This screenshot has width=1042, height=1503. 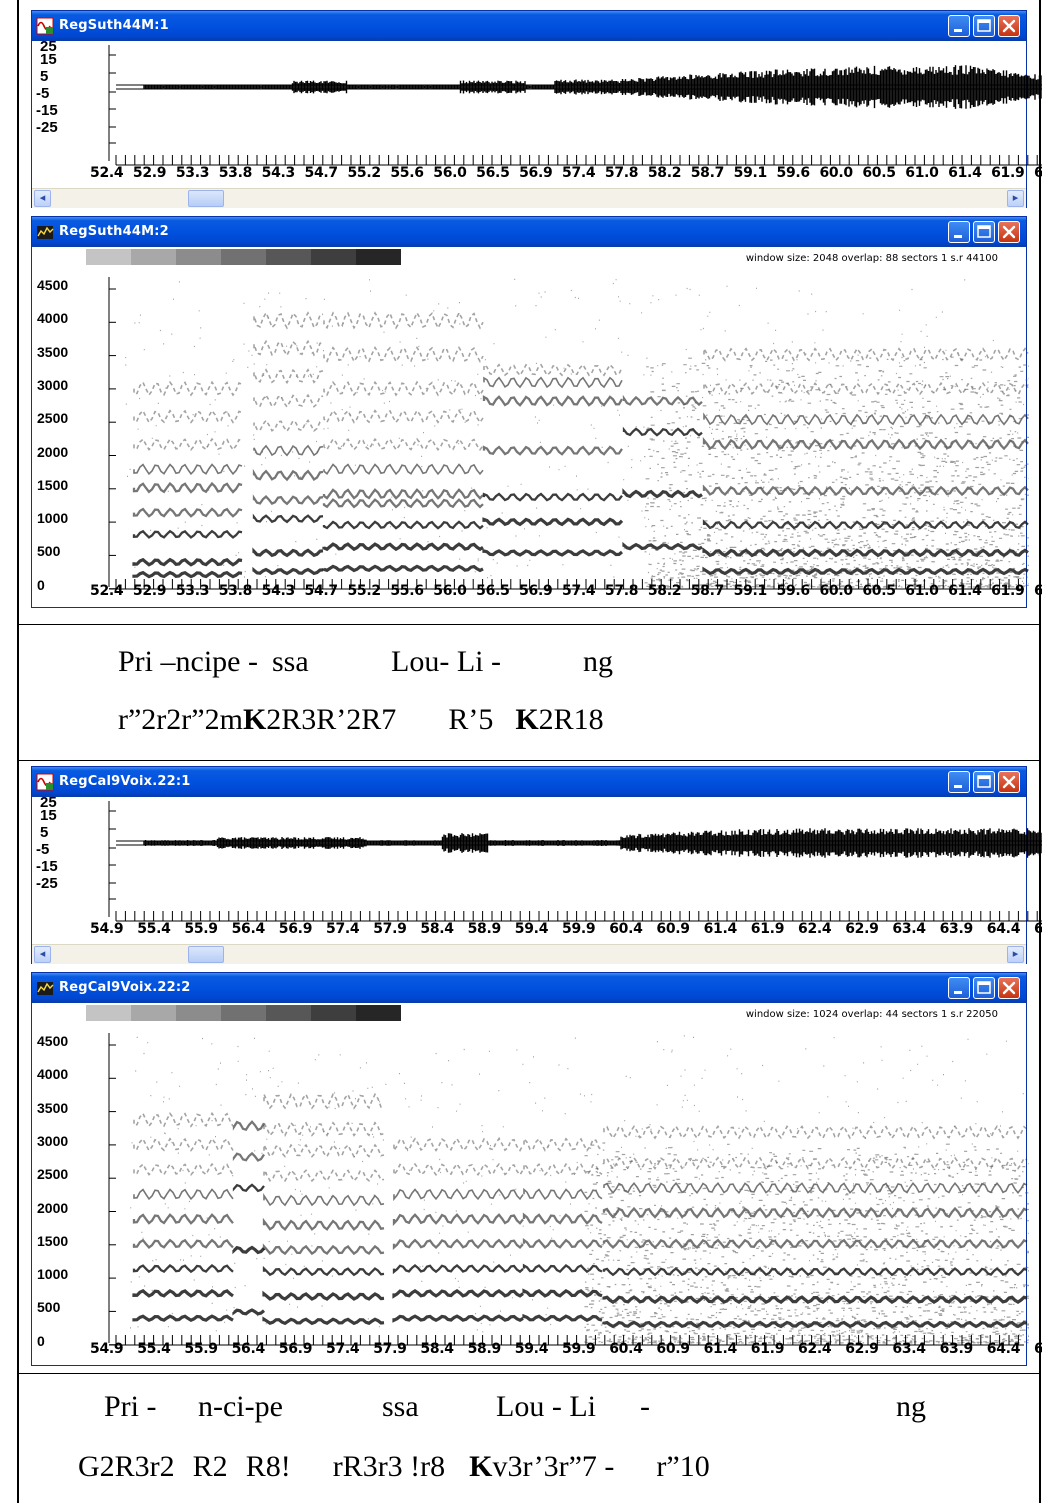 I want to click on y-axis-label: -25, so click(x=47, y=883).